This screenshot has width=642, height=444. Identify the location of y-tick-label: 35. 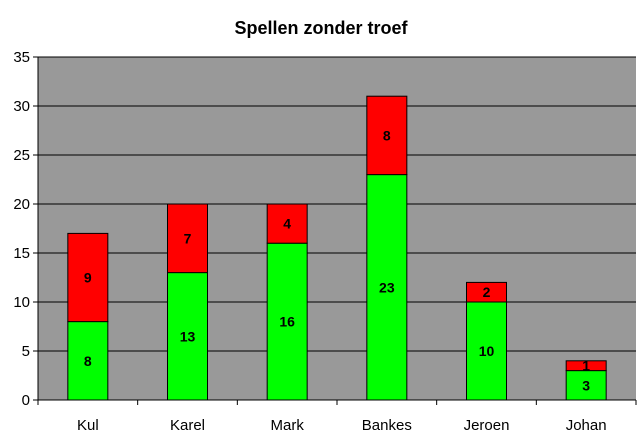
(21, 57).